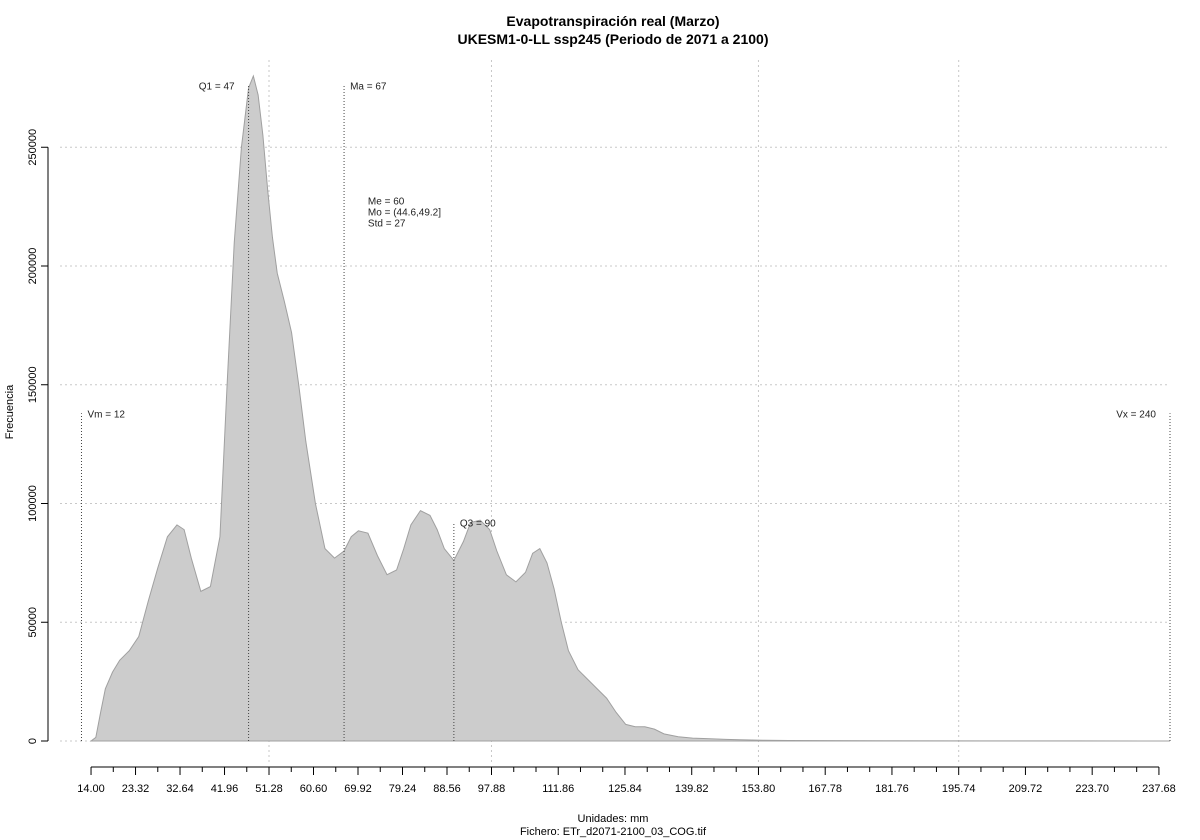 This screenshot has width=1200, height=840. I want to click on x-tick-label: 88.56, so click(447, 789).